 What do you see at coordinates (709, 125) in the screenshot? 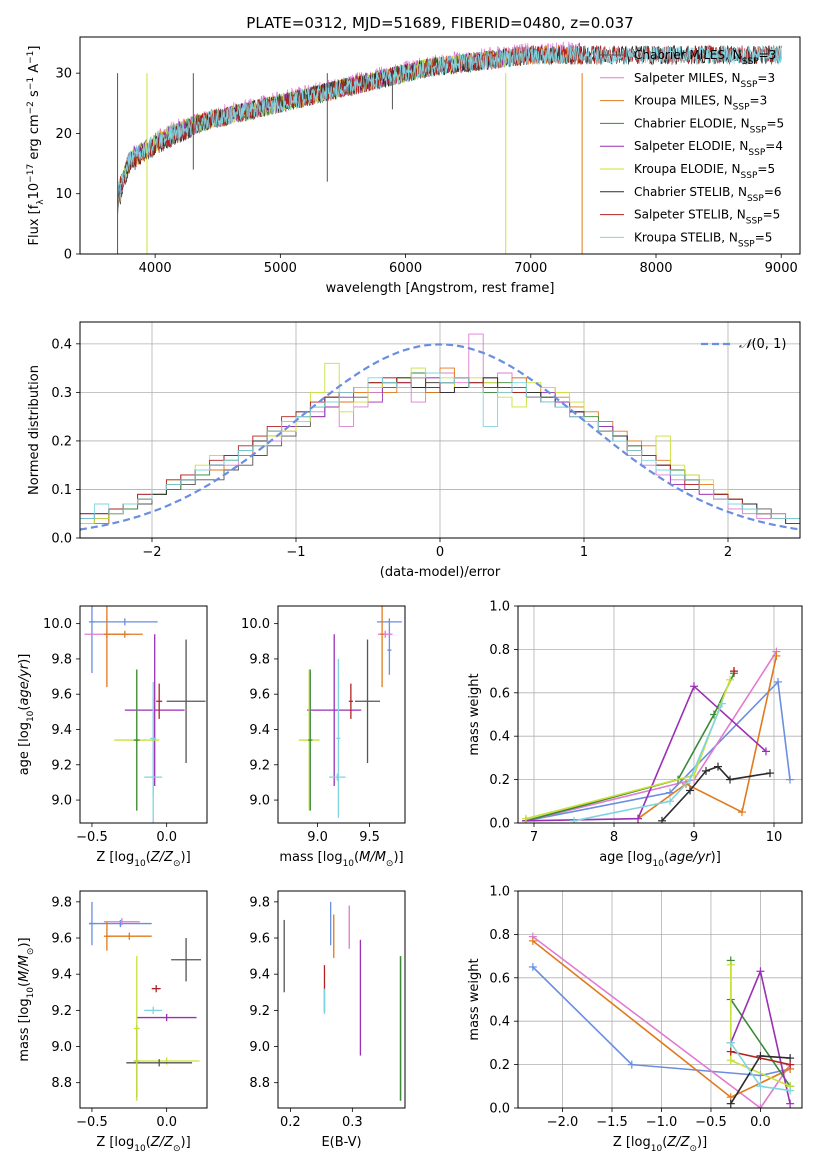
I see `legend-label: Chabrier ELODIE, NSSP=5` at bounding box center [709, 125].